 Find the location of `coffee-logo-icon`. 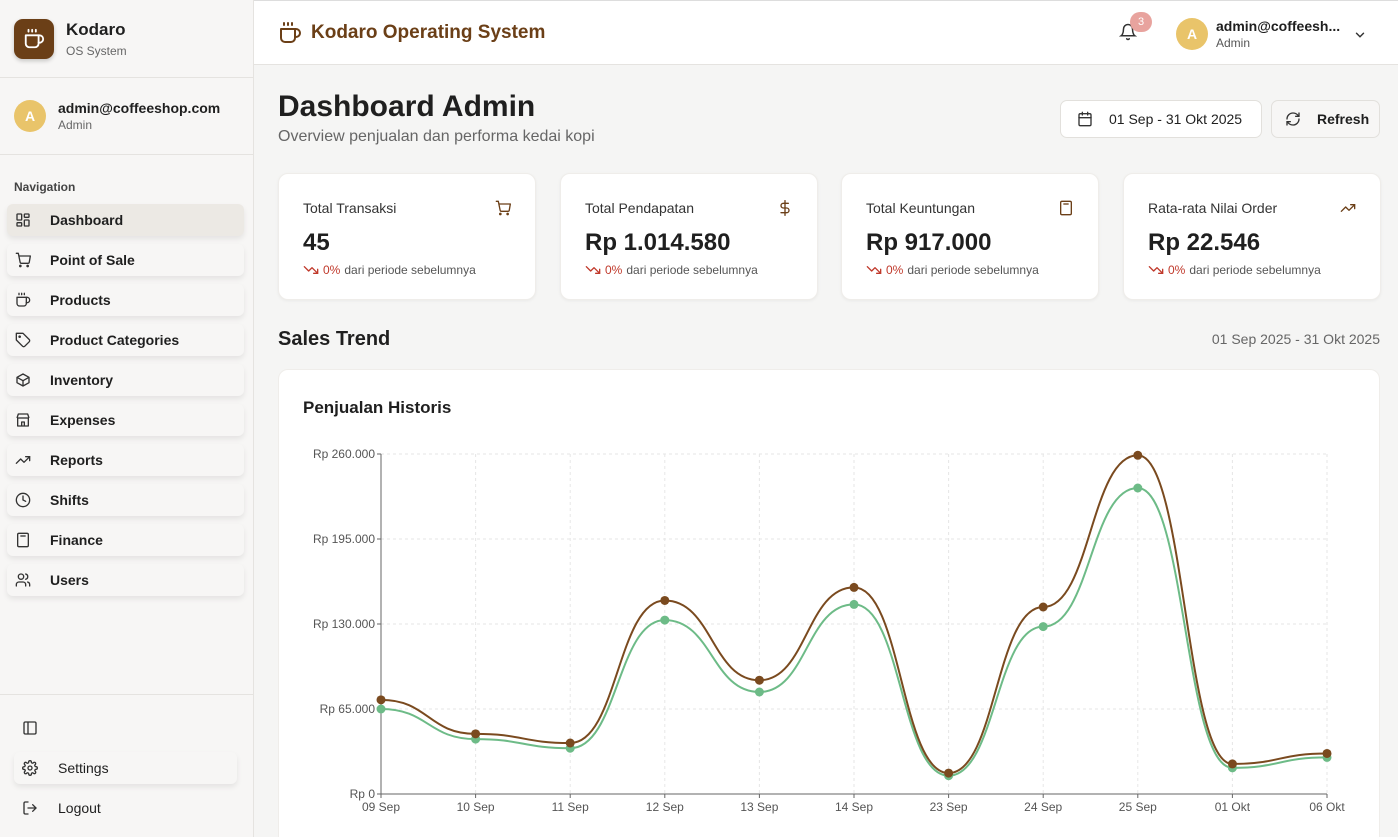

coffee-logo-icon is located at coordinates (34, 38).